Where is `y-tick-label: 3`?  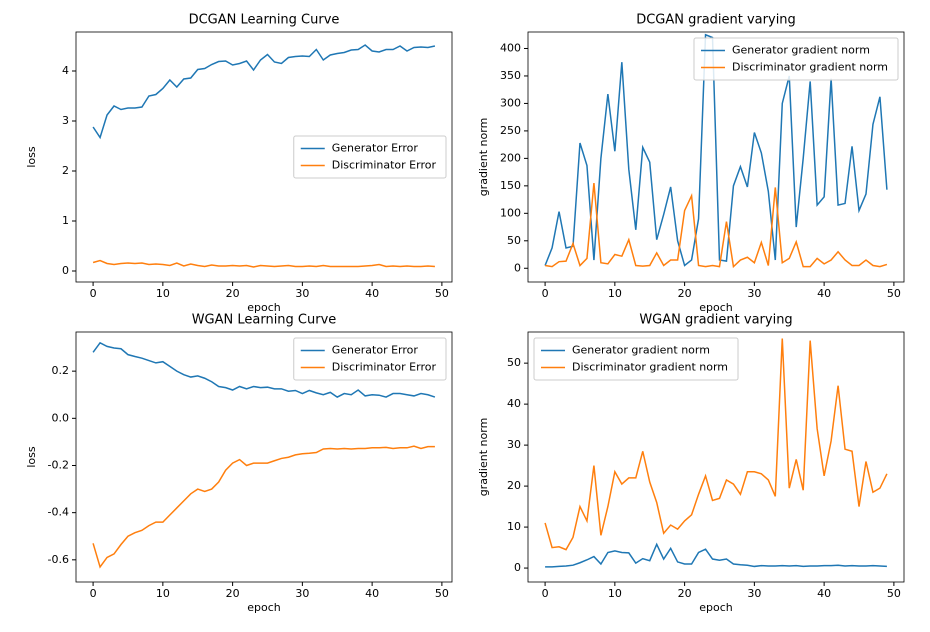
y-tick-label: 3 is located at coordinates (65, 120).